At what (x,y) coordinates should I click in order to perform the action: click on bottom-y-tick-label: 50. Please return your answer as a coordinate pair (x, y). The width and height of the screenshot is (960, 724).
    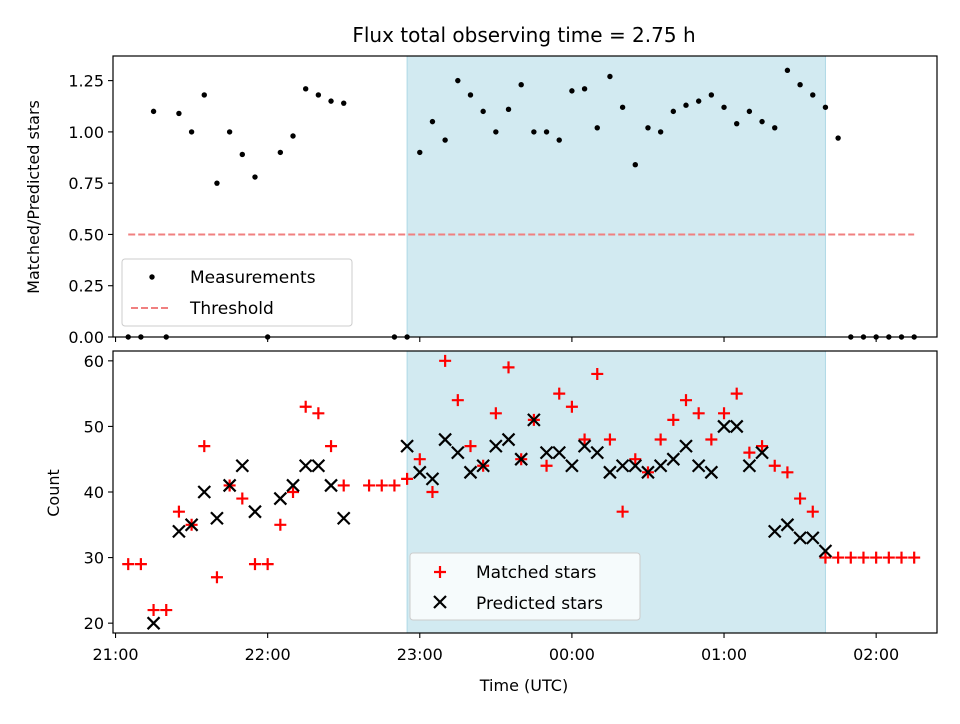
    Looking at the image, I should click on (94, 426).